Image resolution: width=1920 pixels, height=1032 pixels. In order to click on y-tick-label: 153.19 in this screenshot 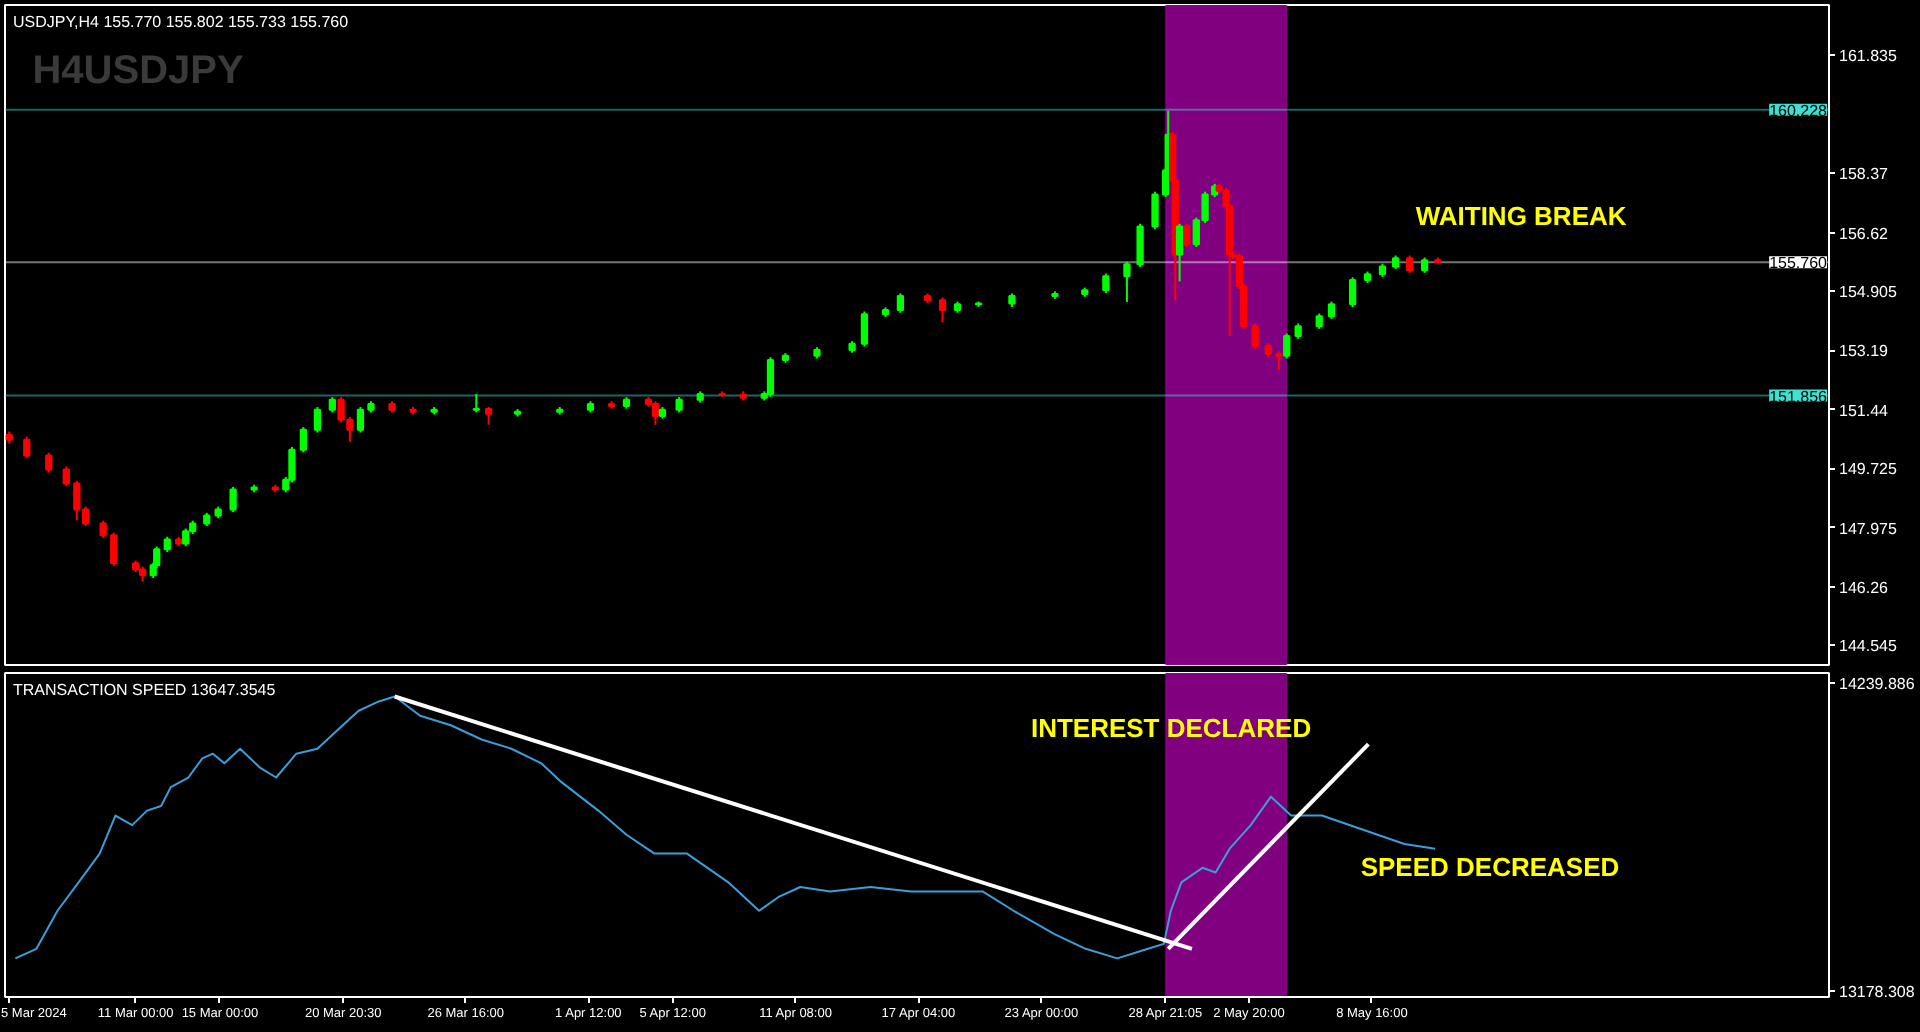, I will do `click(1864, 351)`.